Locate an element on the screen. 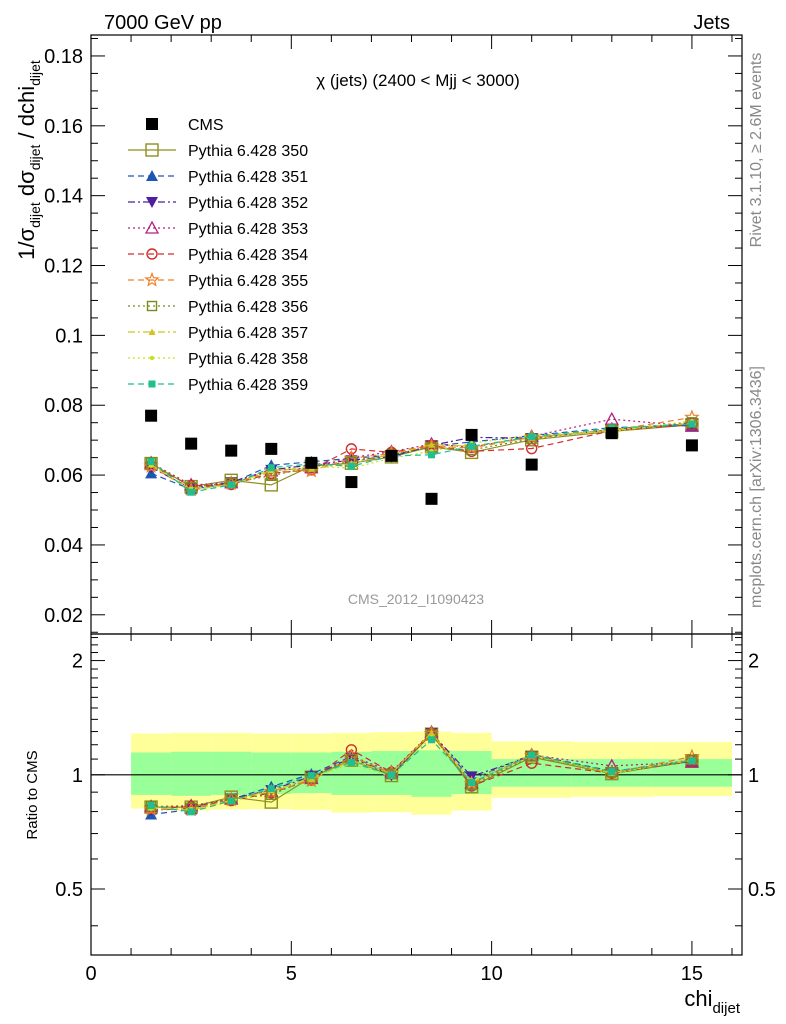 Image resolution: width=786 pixels, height=1024 pixels. ratio-y-tick-label-right: 2 is located at coordinates (753, 662).